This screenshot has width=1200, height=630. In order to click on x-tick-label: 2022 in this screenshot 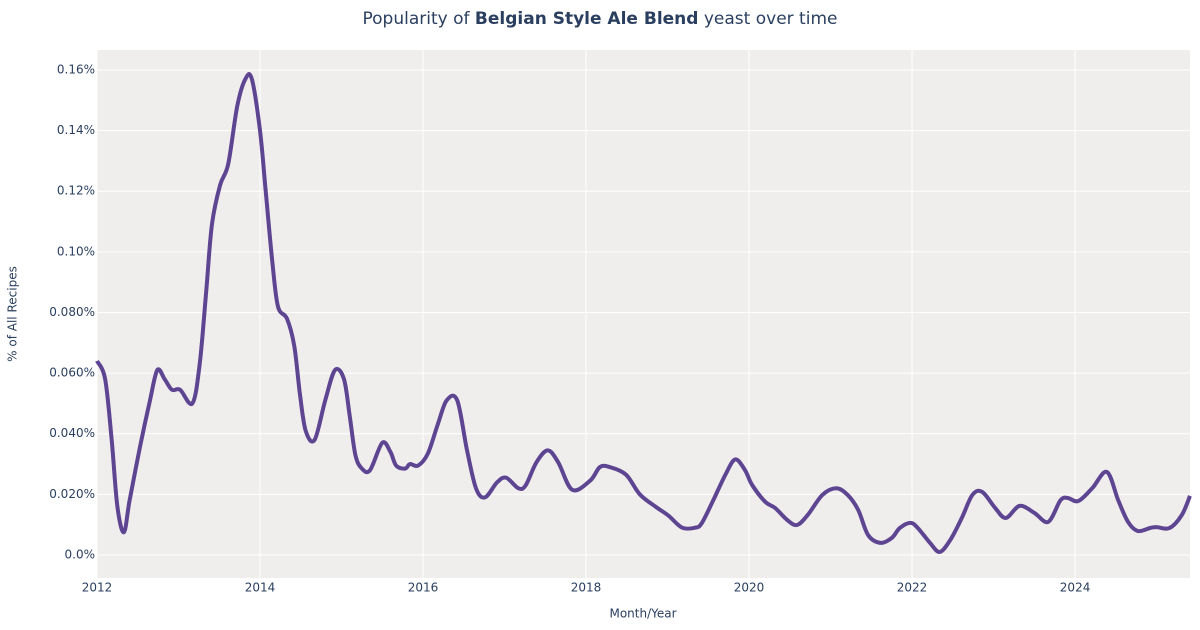, I will do `click(912, 588)`.